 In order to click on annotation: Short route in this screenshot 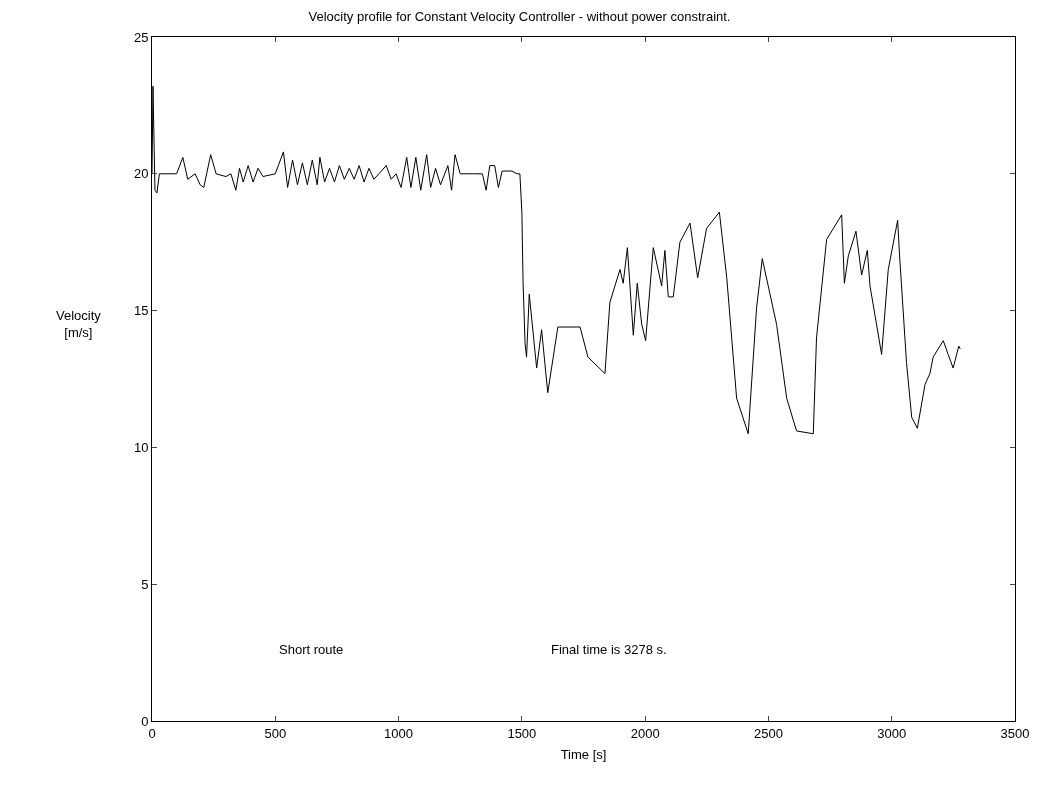, I will do `click(311, 649)`.